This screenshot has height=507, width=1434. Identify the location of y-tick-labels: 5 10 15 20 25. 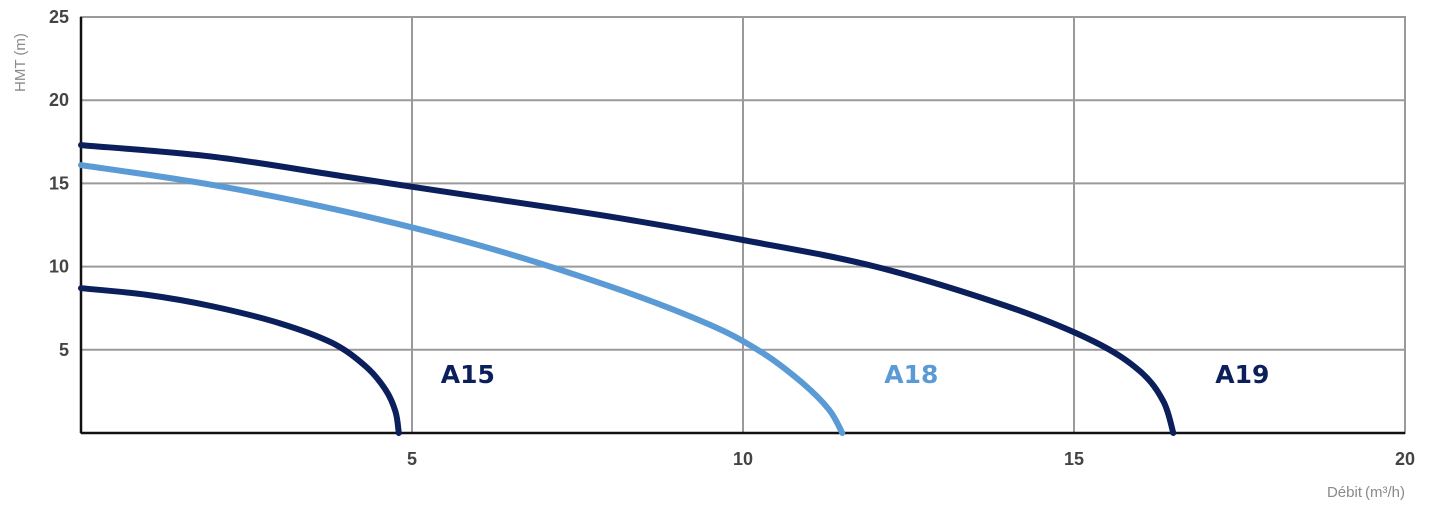
(59, 183).